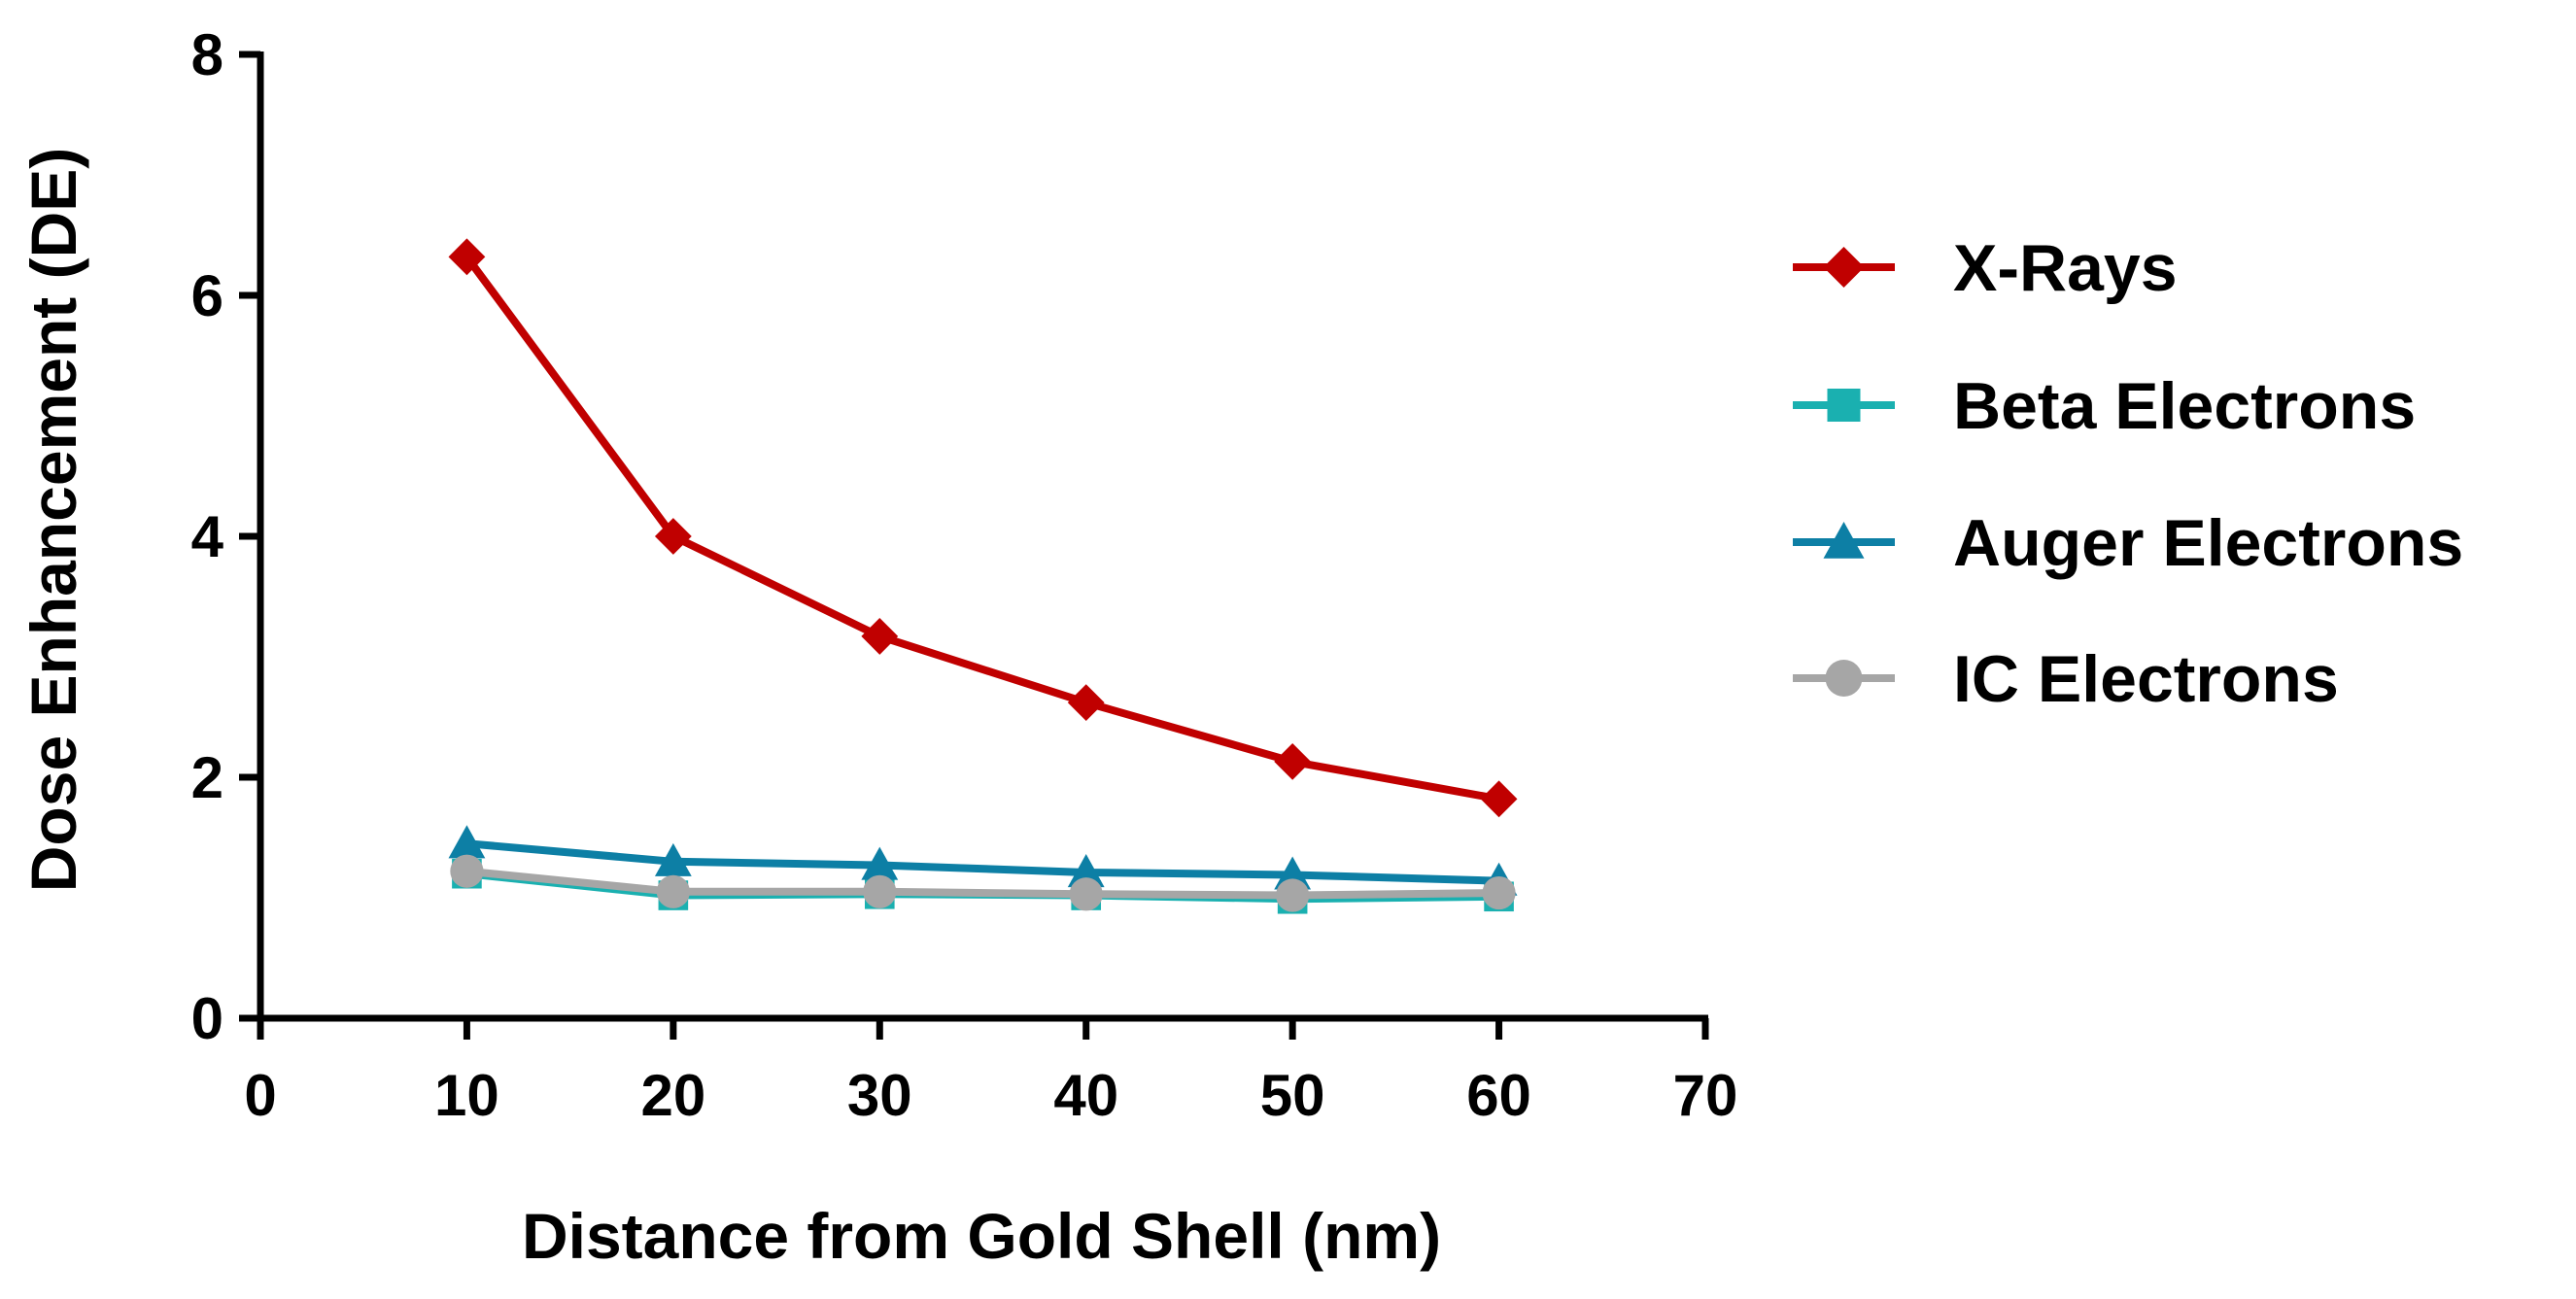  What do you see at coordinates (260, 1095) in the screenshot?
I see `x-tick-label: 0` at bounding box center [260, 1095].